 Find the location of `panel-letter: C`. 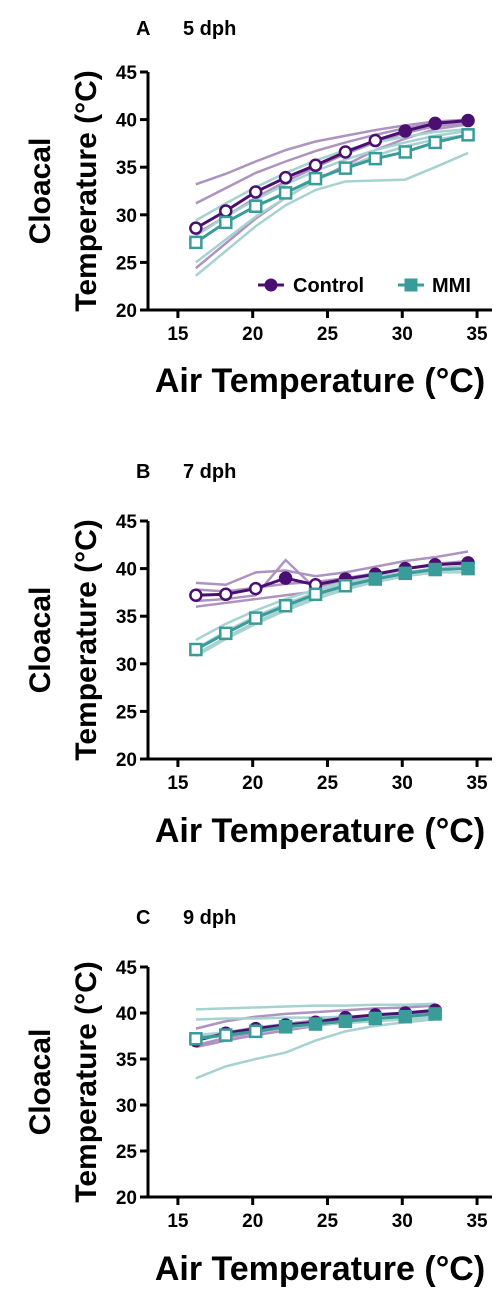

panel-letter: C is located at coordinates (143, 918).